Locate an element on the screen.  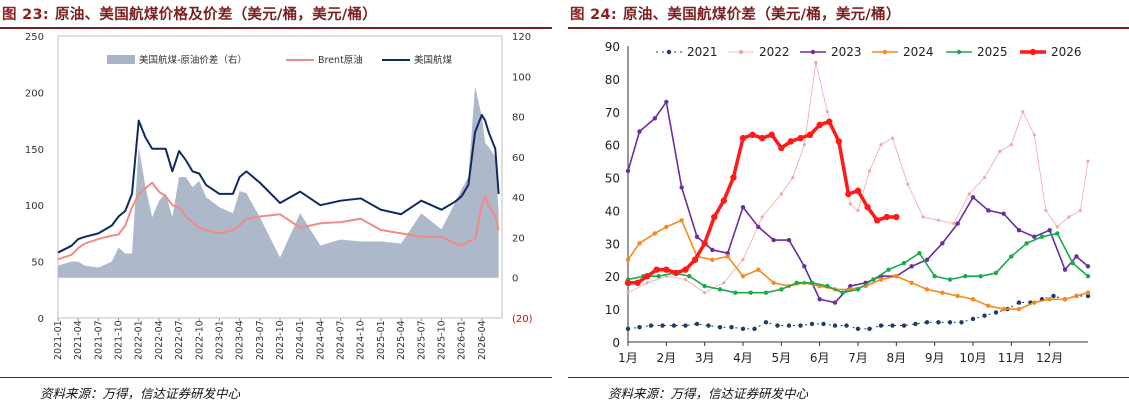
x-tick-label: 8月 is located at coordinates (897, 358).